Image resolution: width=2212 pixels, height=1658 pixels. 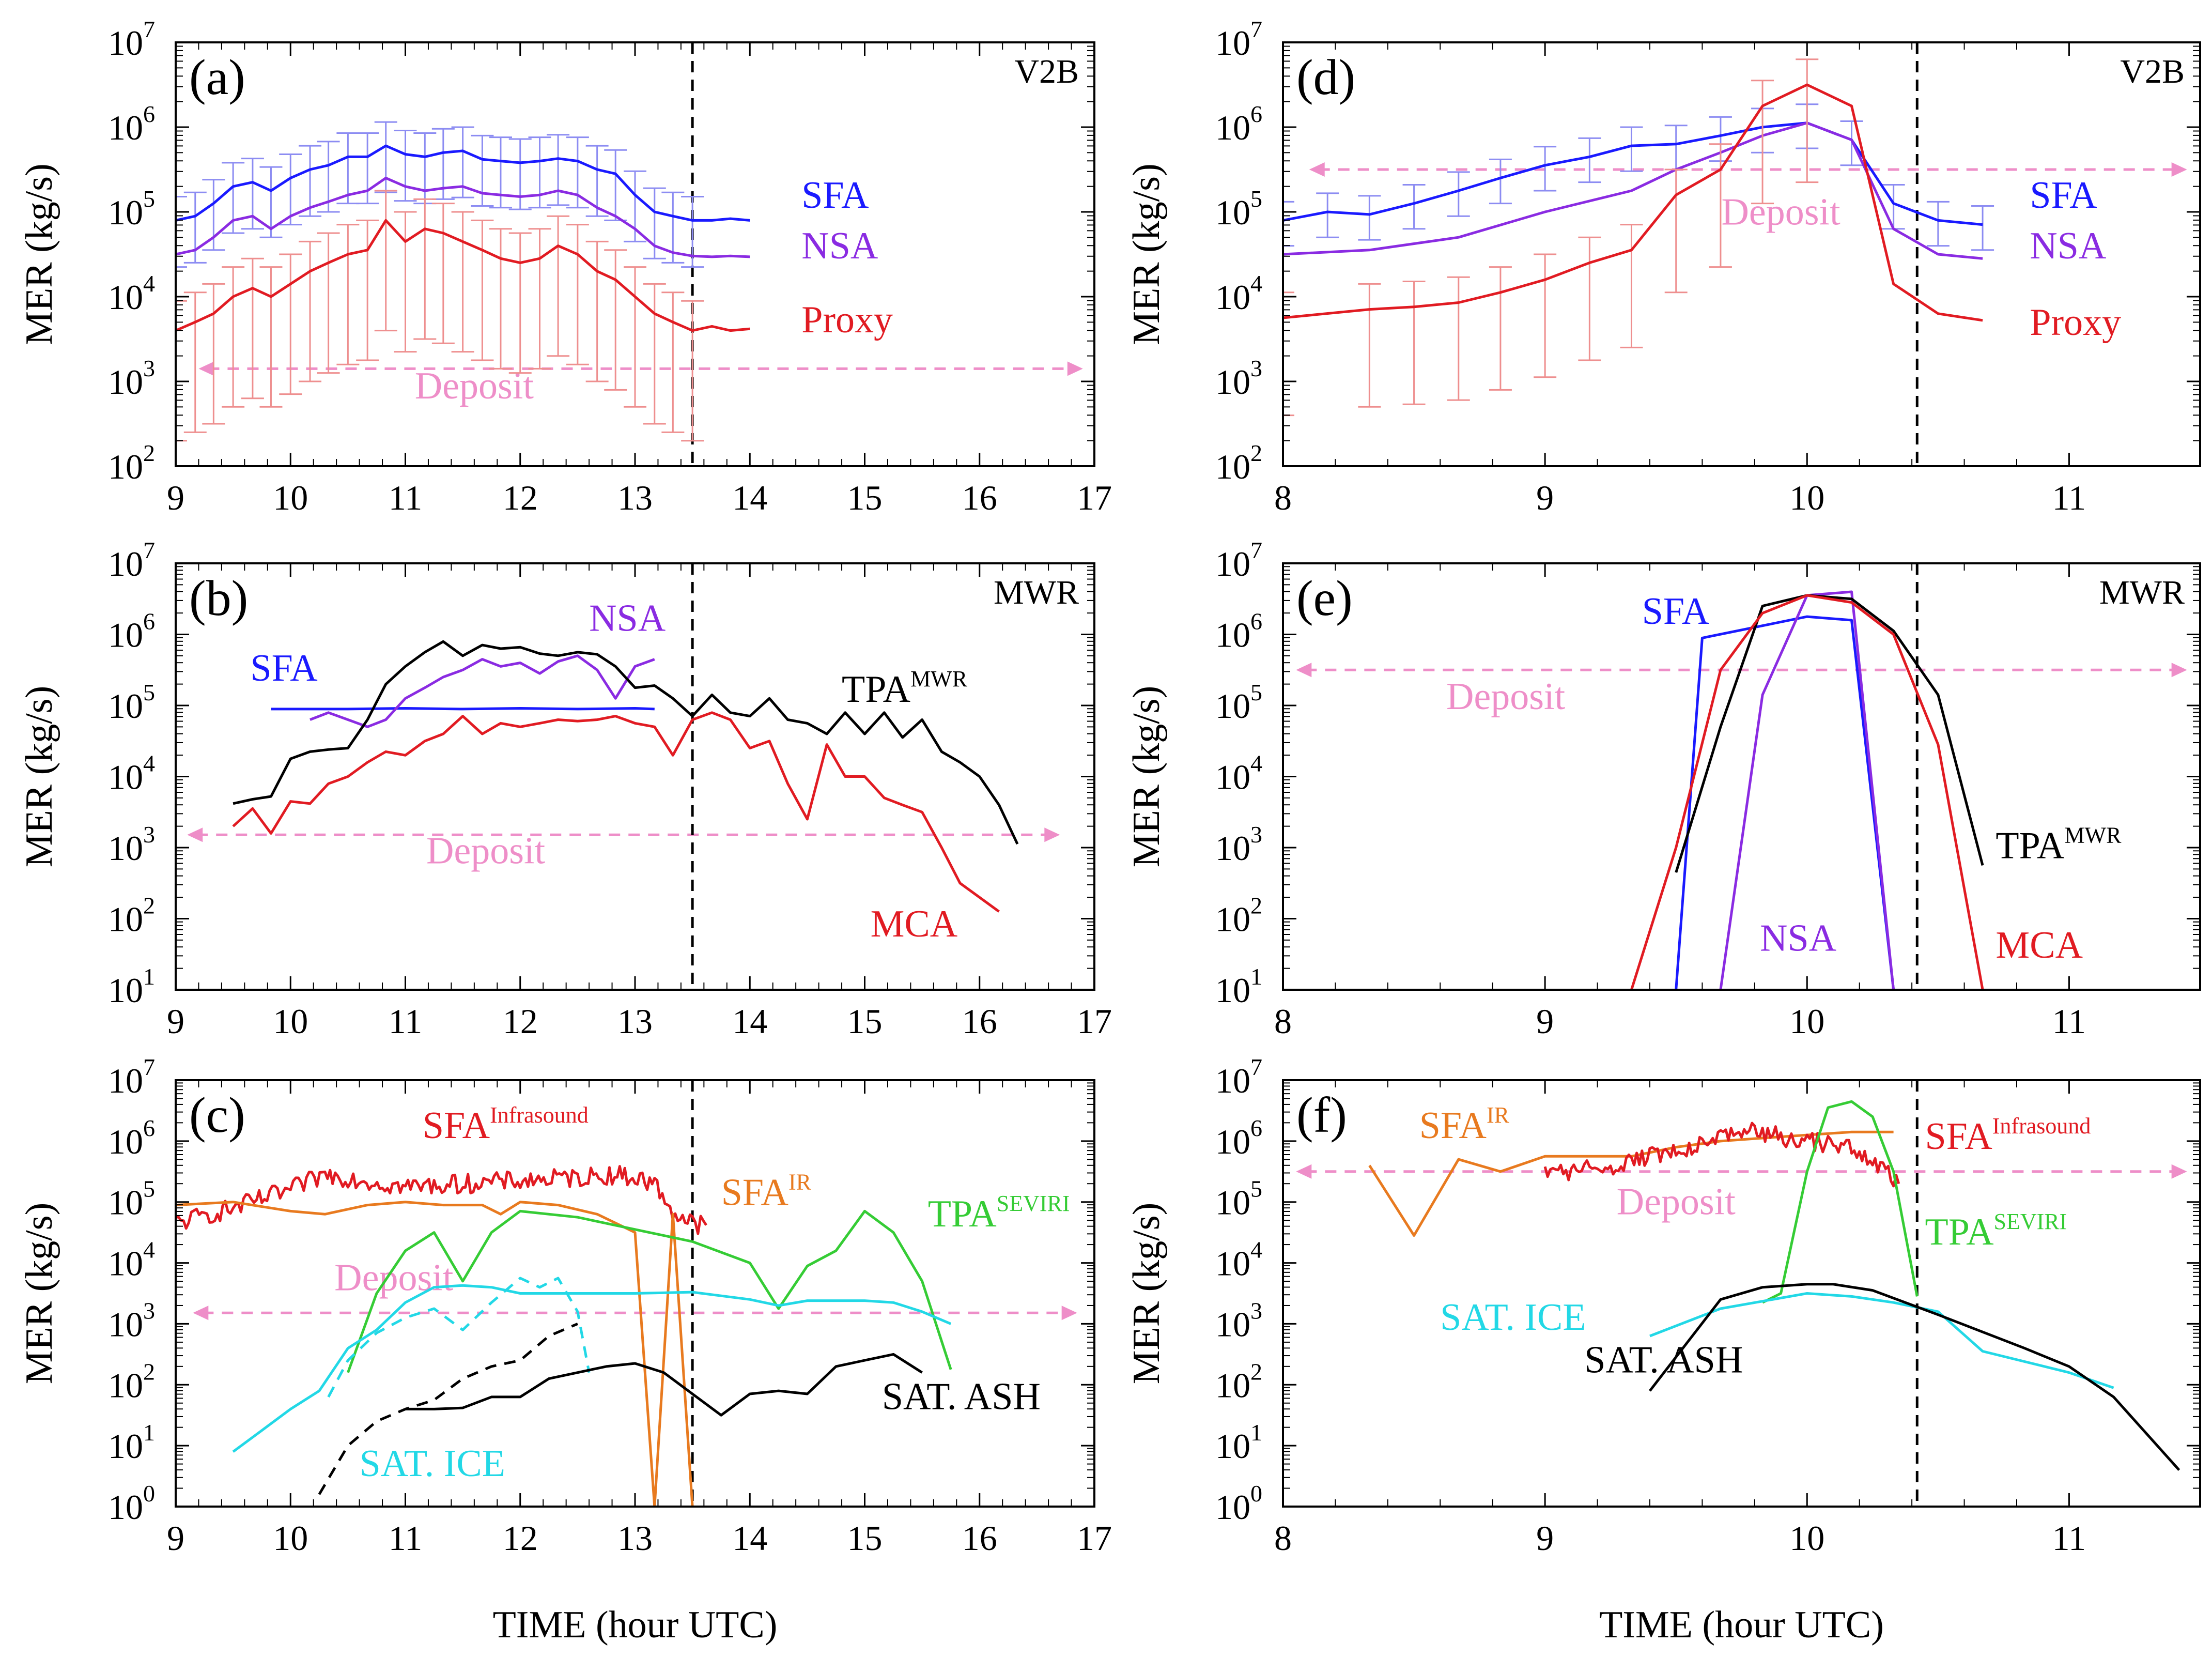 I want to click on panel-label: (e), so click(x=1324, y=598).